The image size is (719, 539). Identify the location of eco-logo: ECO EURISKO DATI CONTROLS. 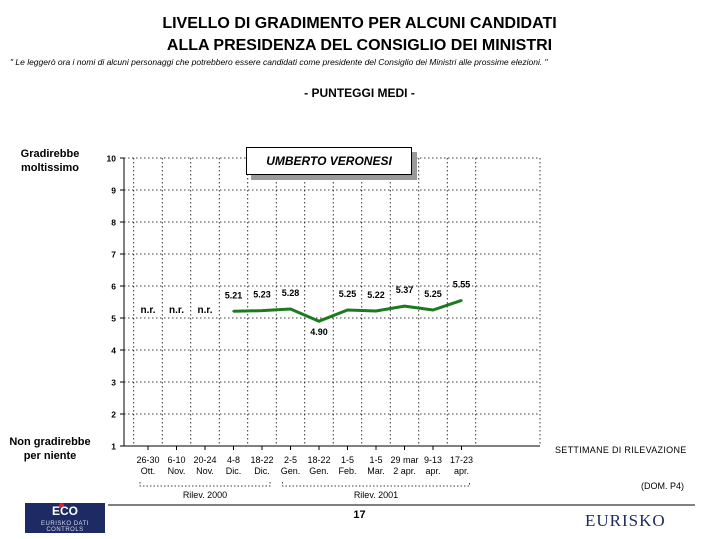
(65, 518).